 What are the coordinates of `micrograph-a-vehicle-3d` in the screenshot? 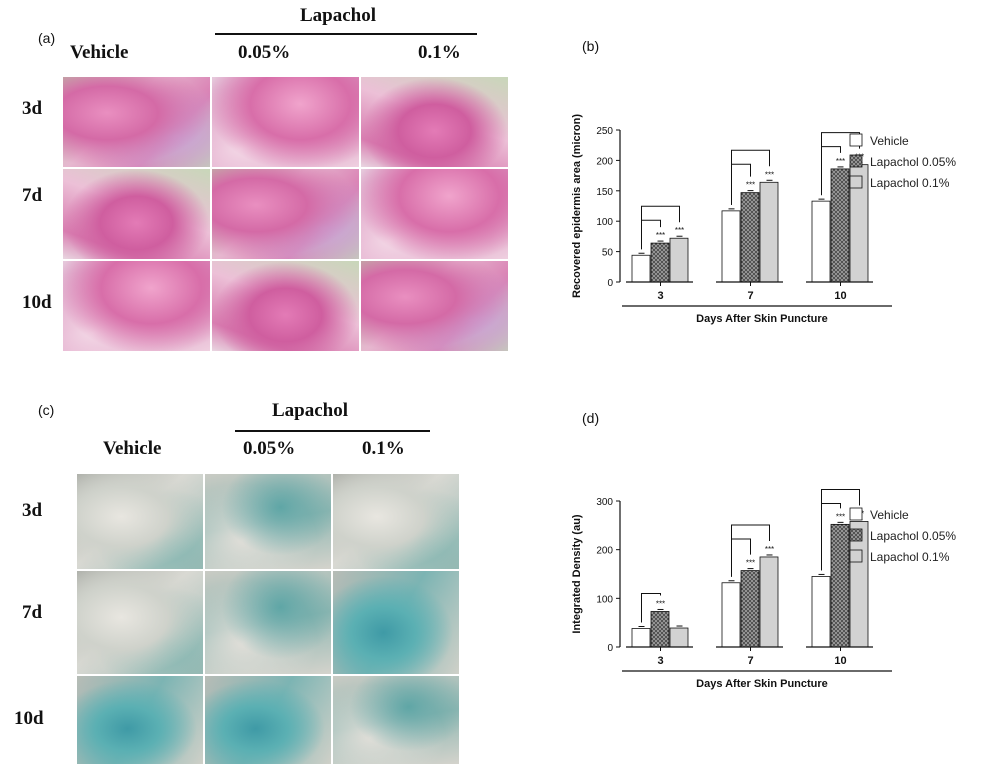 It's located at (136, 122).